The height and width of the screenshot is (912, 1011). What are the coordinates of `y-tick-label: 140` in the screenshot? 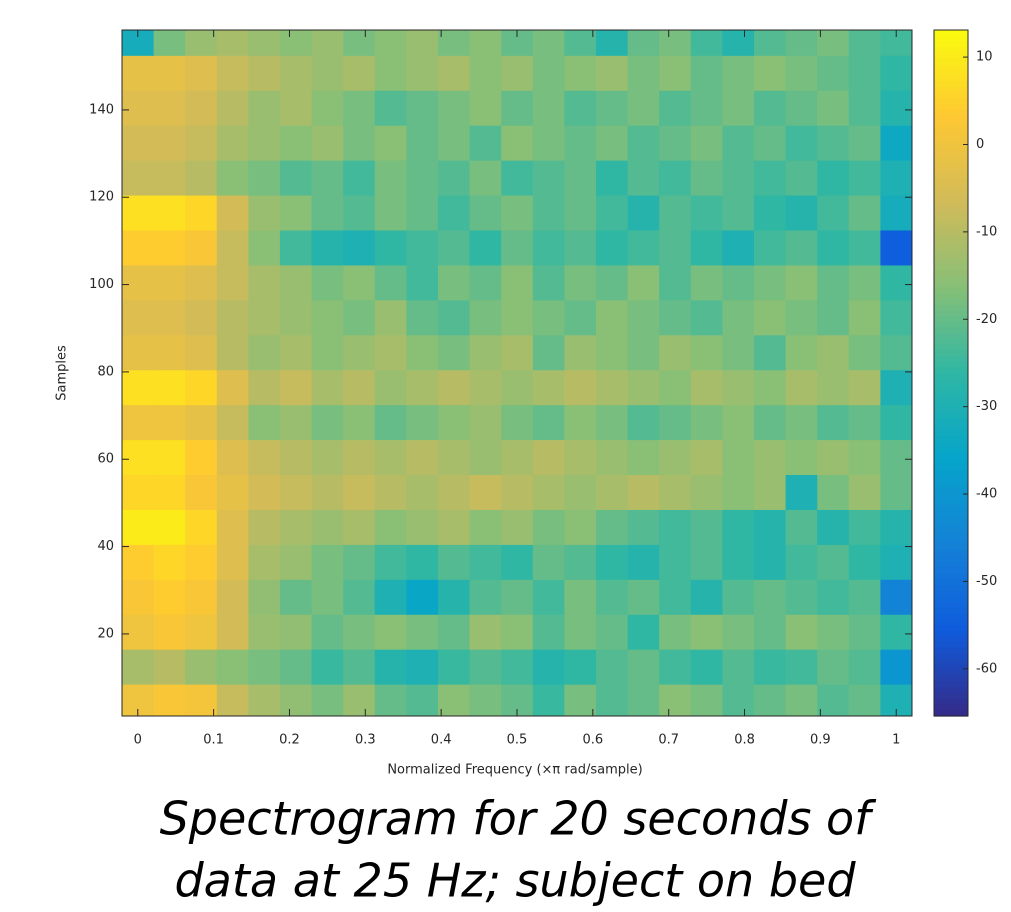 It's located at (101, 109).